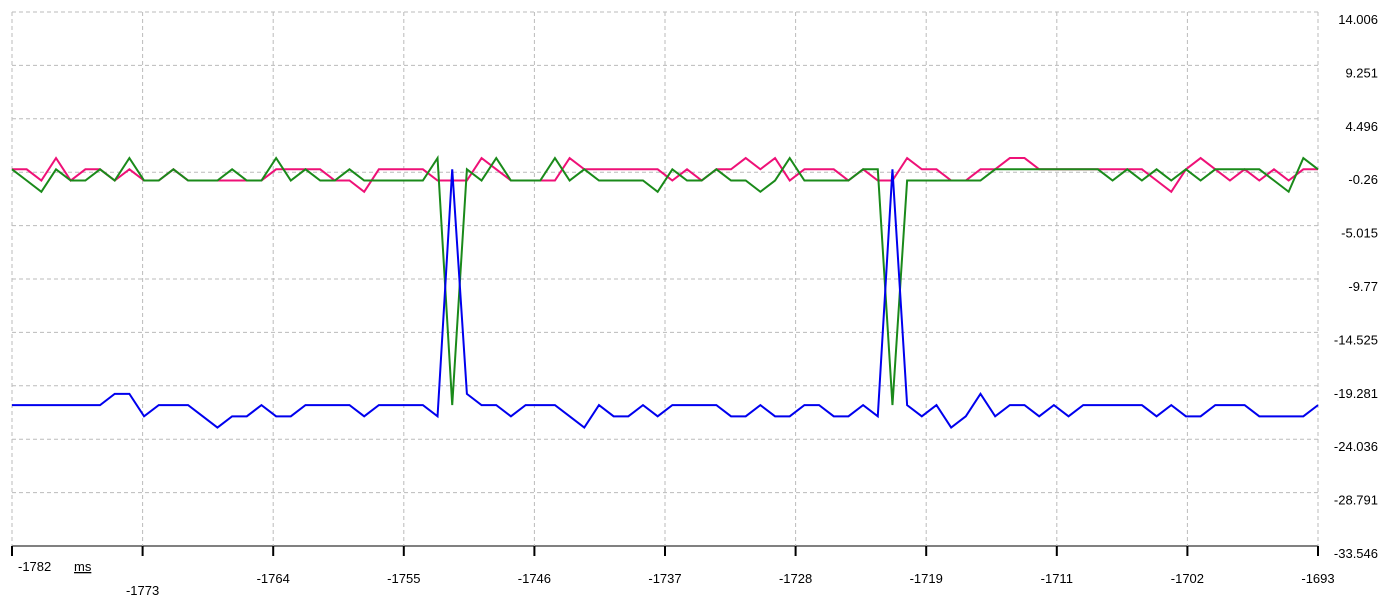 This screenshot has width=1395, height=610. Describe the element at coordinates (1356, 553) in the screenshot. I see `y-tick-label: -33.546` at that location.